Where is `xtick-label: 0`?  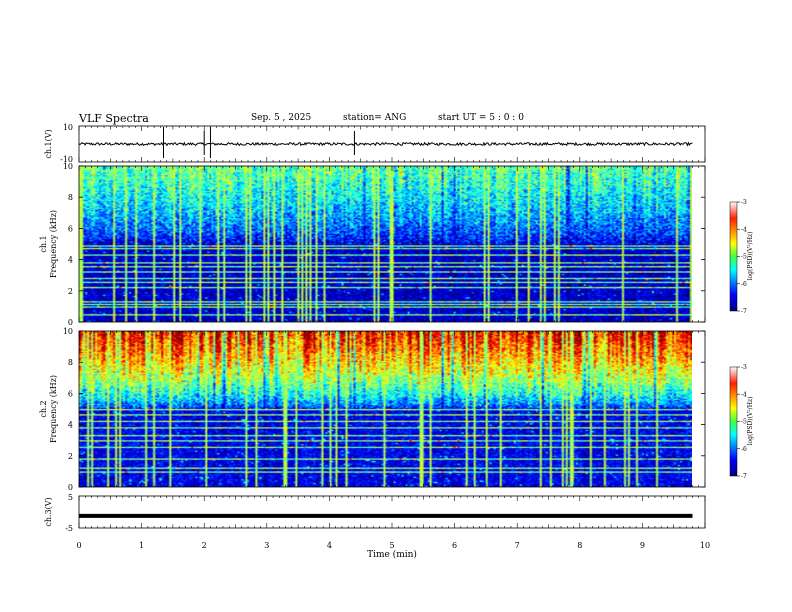
xtick-label: 0 is located at coordinates (78, 545).